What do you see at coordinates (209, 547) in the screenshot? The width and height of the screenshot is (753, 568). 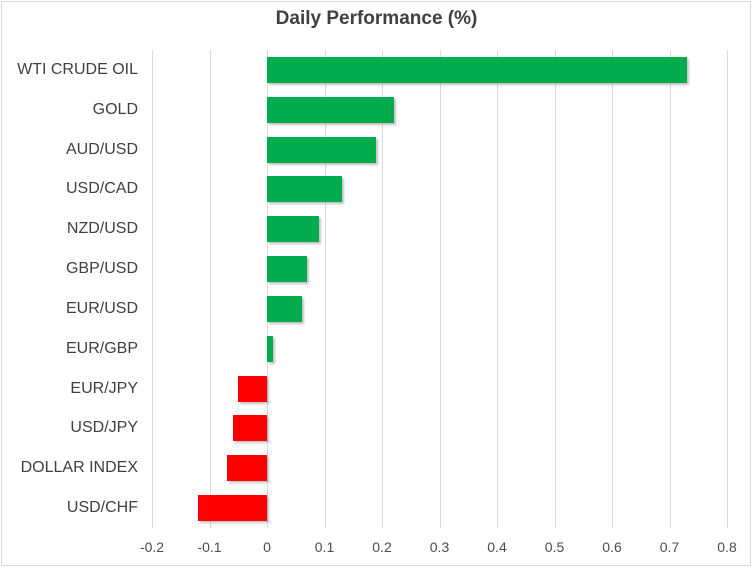 I see `x-tick-label: -0.1` at bounding box center [209, 547].